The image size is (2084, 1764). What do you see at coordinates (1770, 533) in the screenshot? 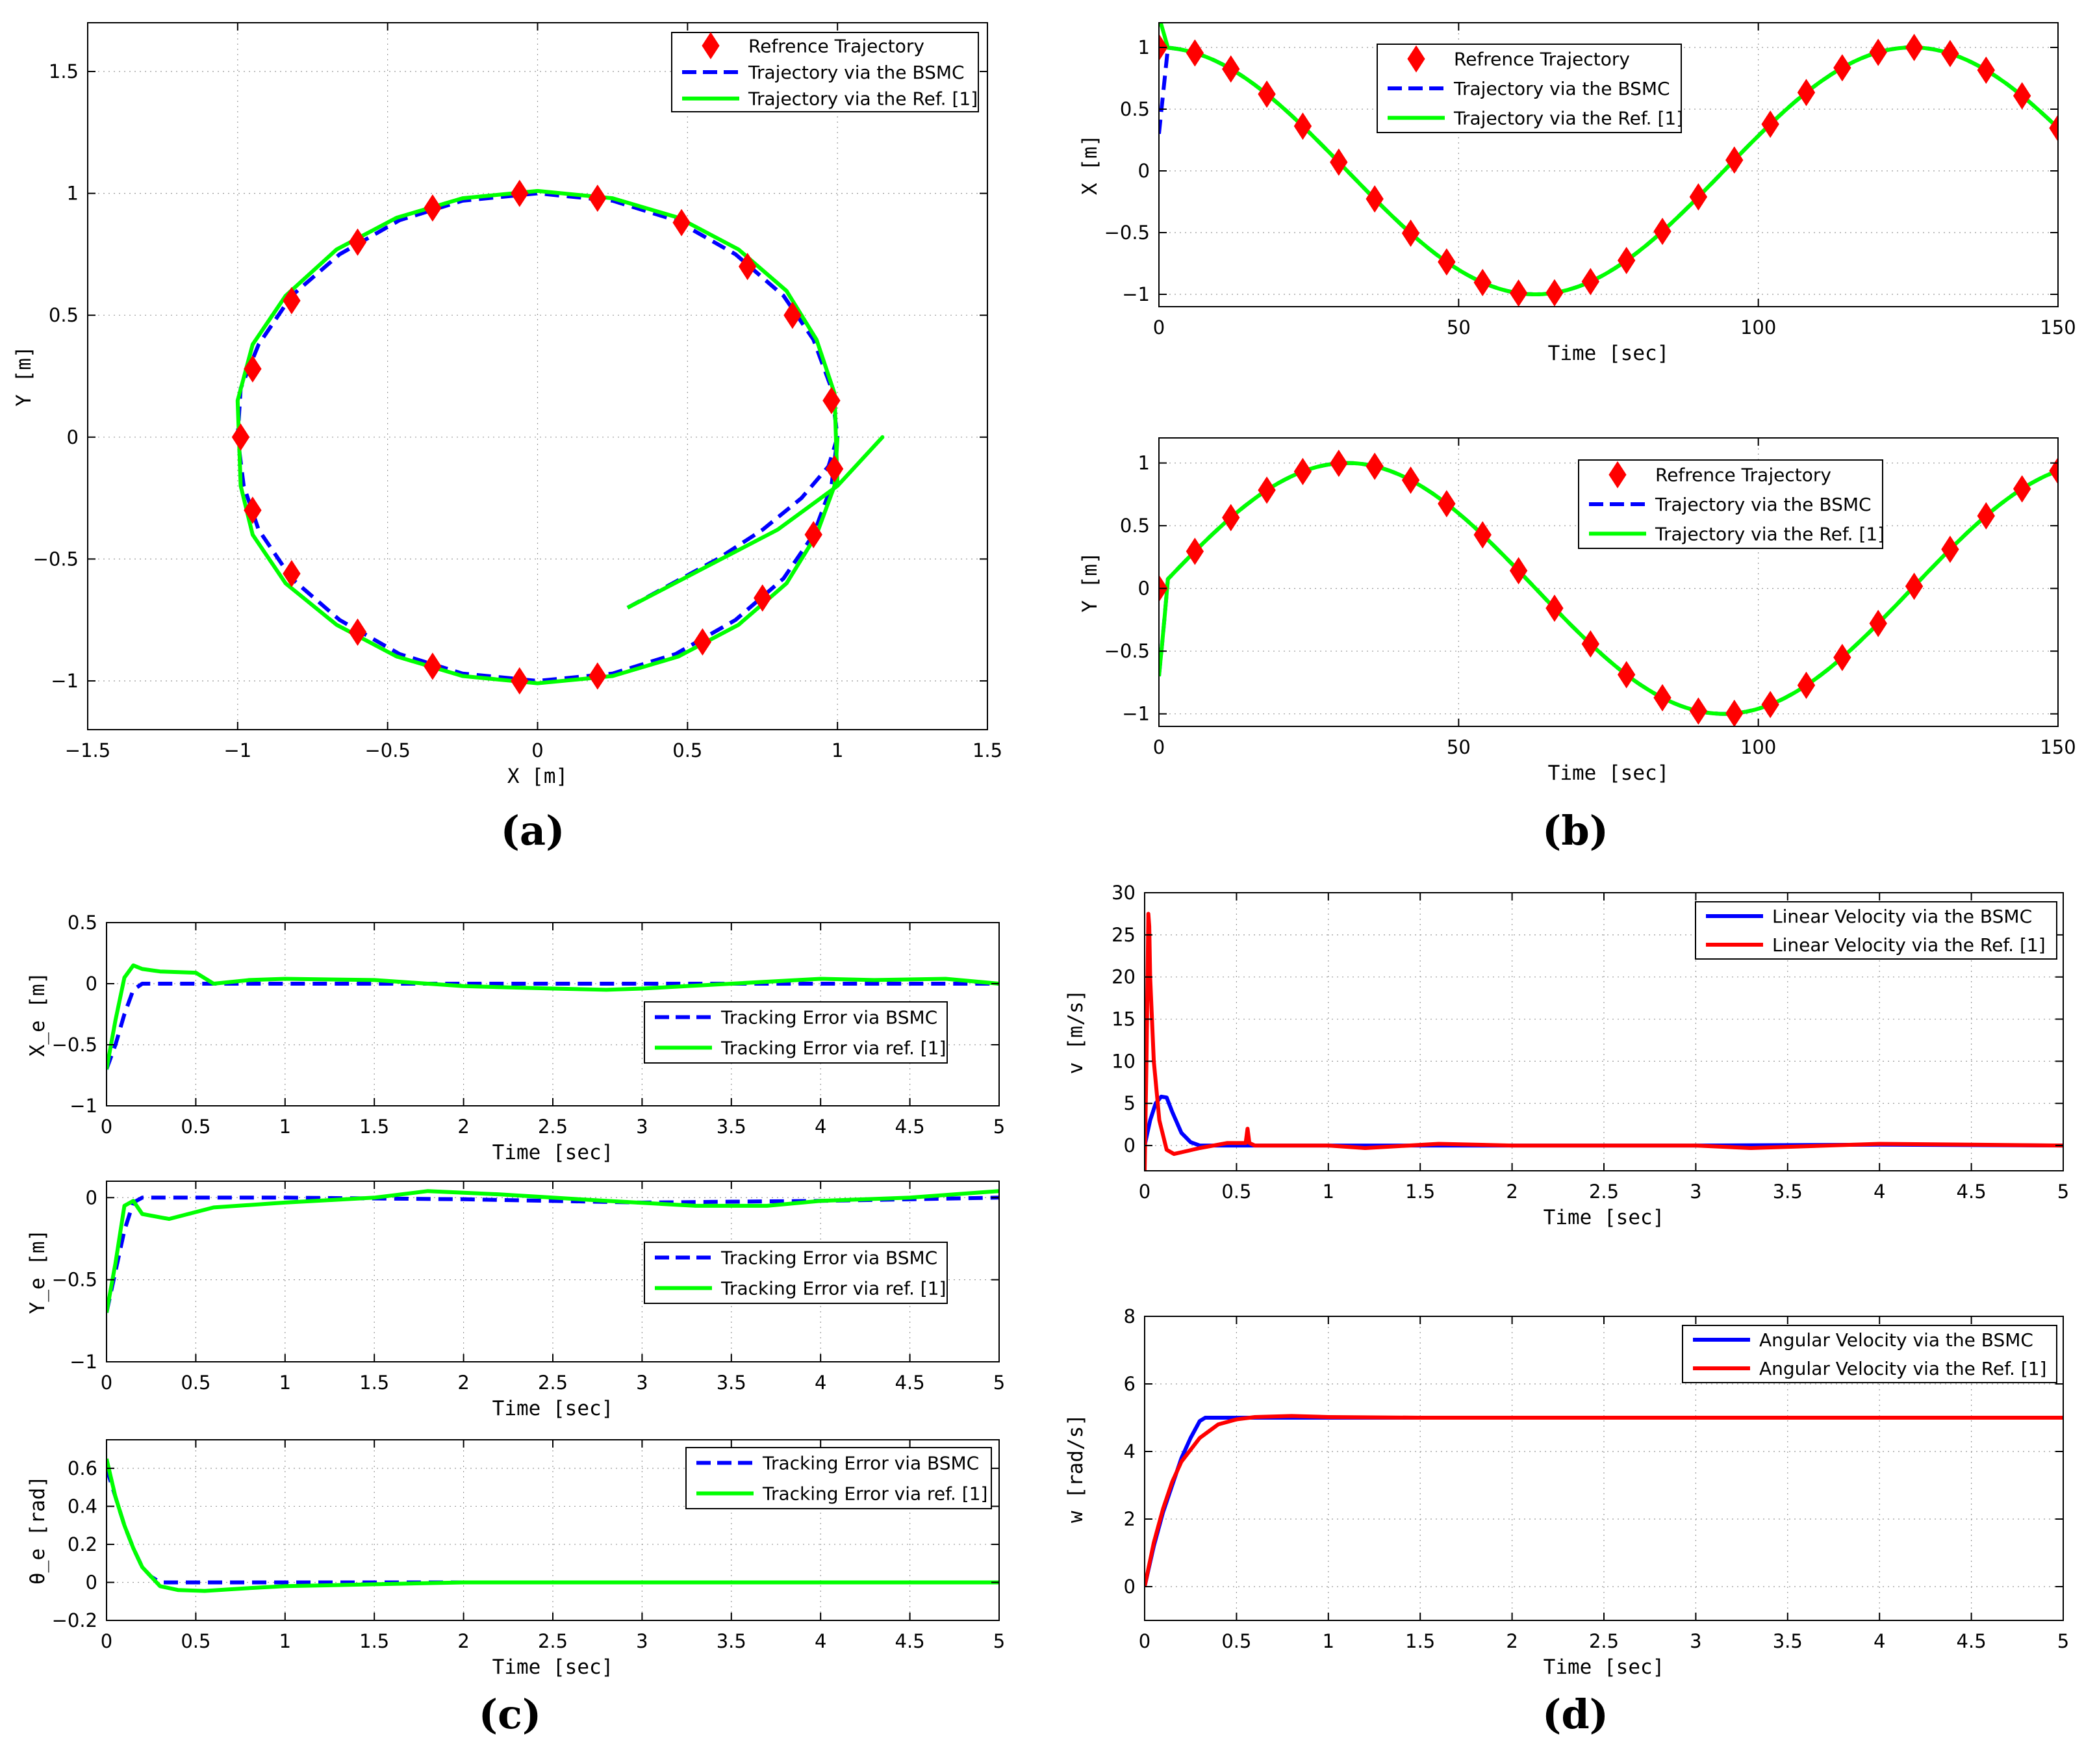
I see `legend-label: Trajectory via the Ref. [1]` at bounding box center [1770, 533].